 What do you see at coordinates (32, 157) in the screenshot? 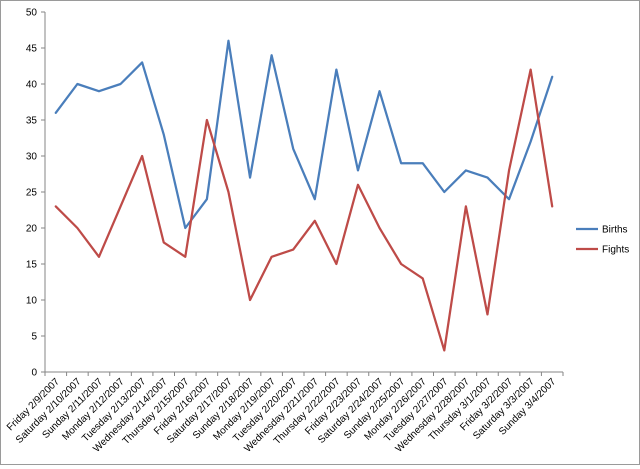
I see `y-tick-label: 30` at bounding box center [32, 157].